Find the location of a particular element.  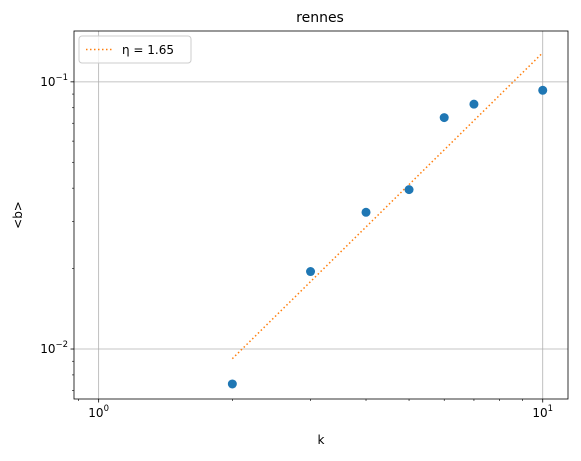

legend: η = 1.65 is located at coordinates (135, 49).